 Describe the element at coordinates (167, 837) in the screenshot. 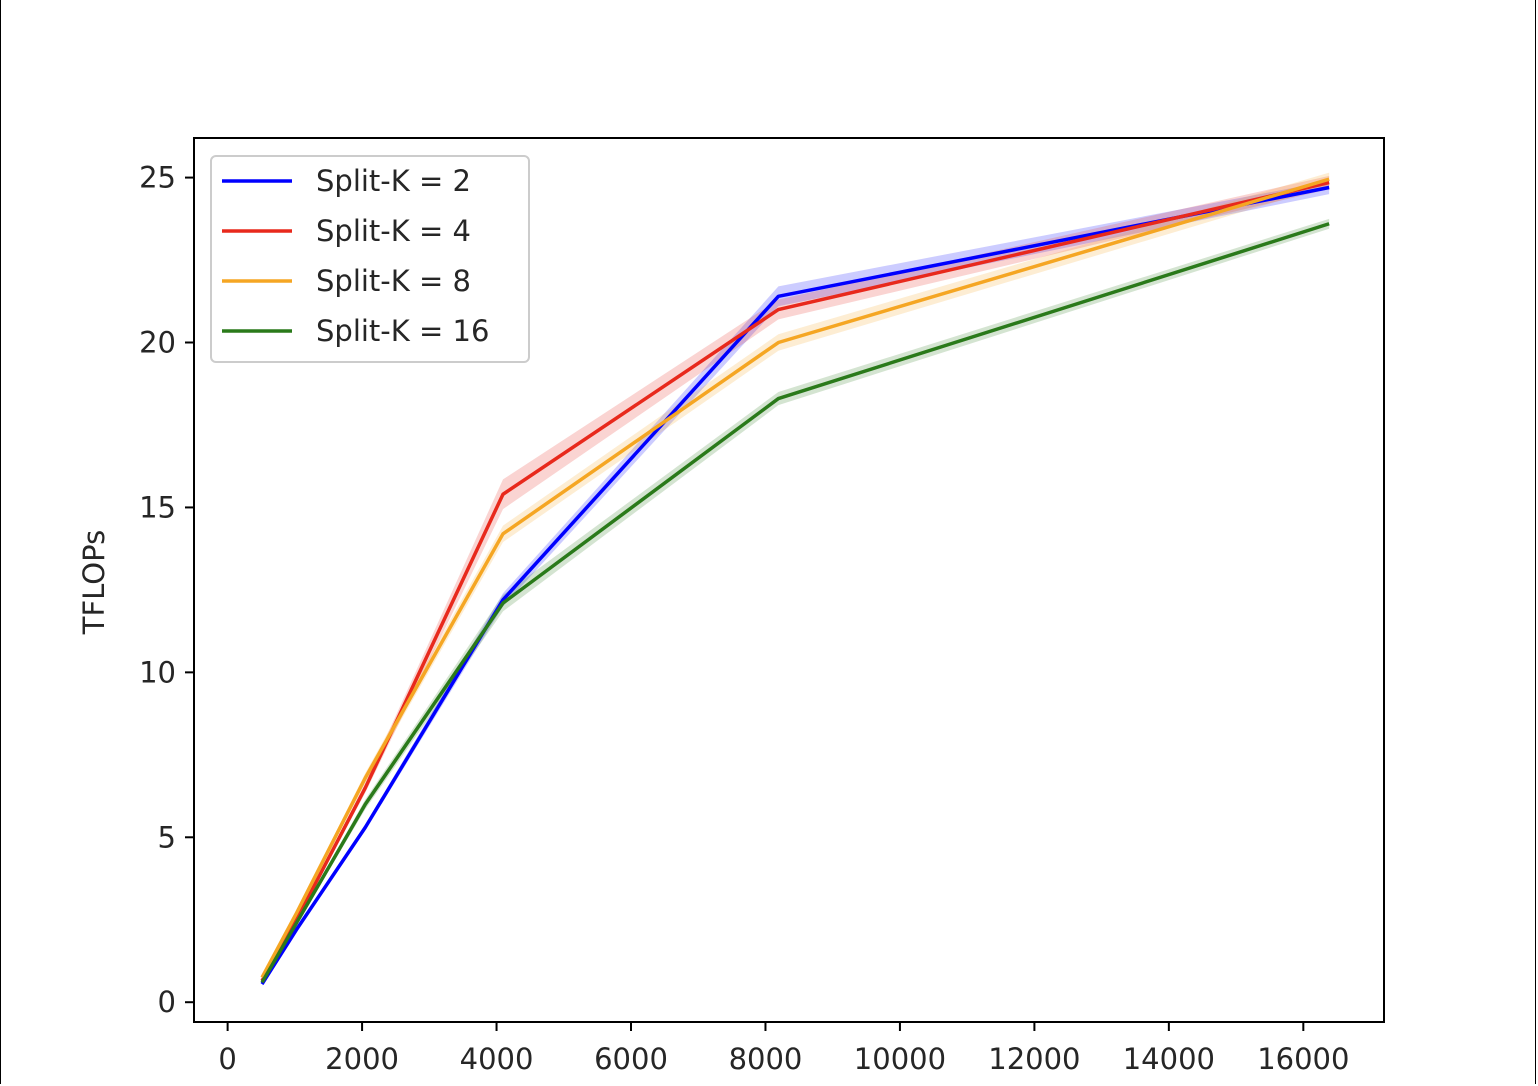

I see `y-tick-label: 5` at that location.